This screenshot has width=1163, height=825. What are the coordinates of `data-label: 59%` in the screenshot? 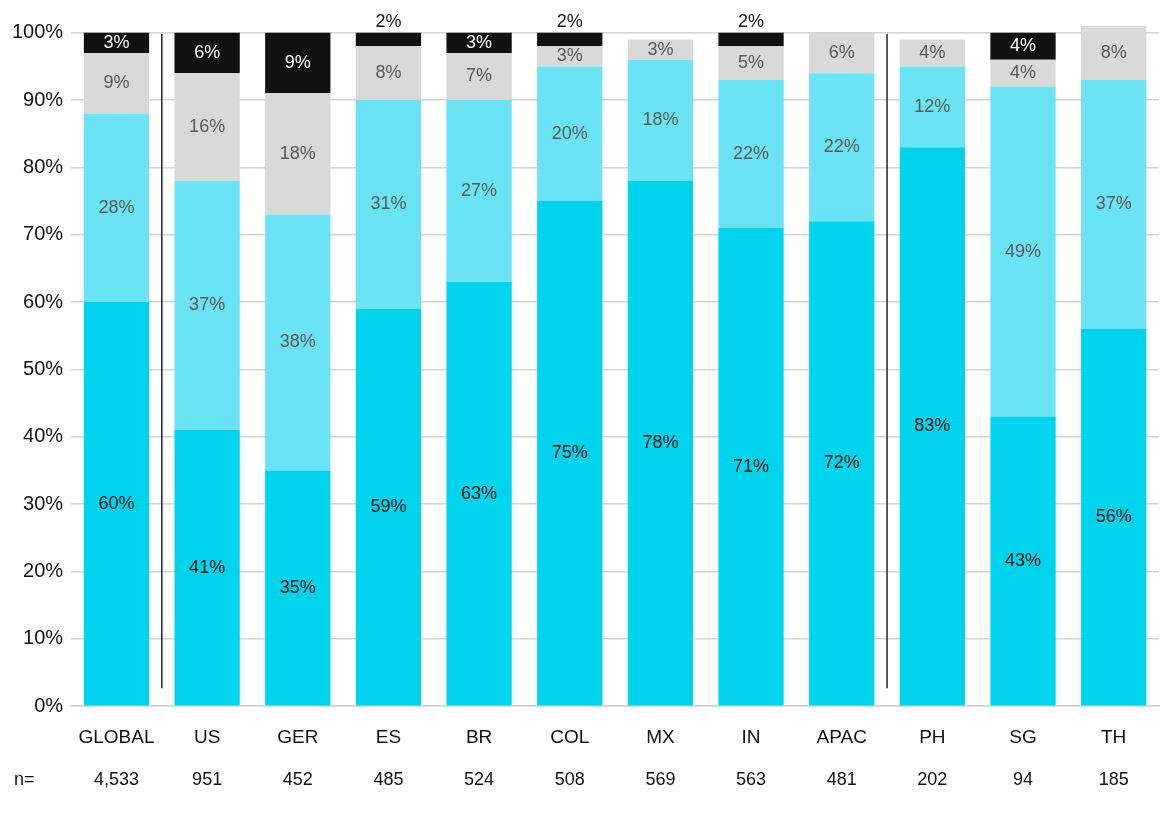 It's located at (388, 506).